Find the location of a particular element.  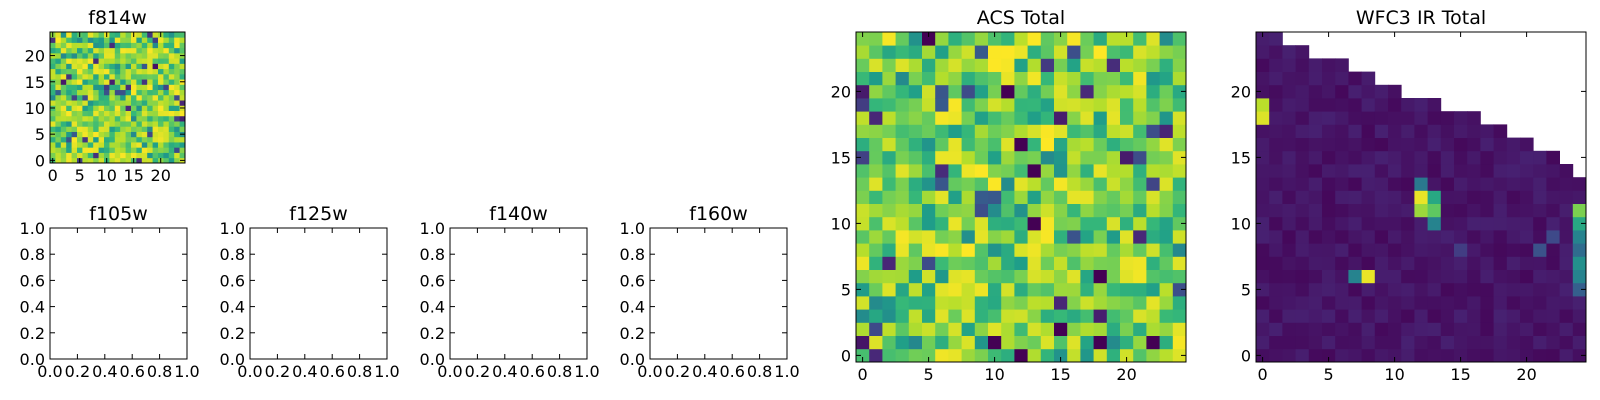

y-tick-label: 0.4 is located at coordinates (432, 307).